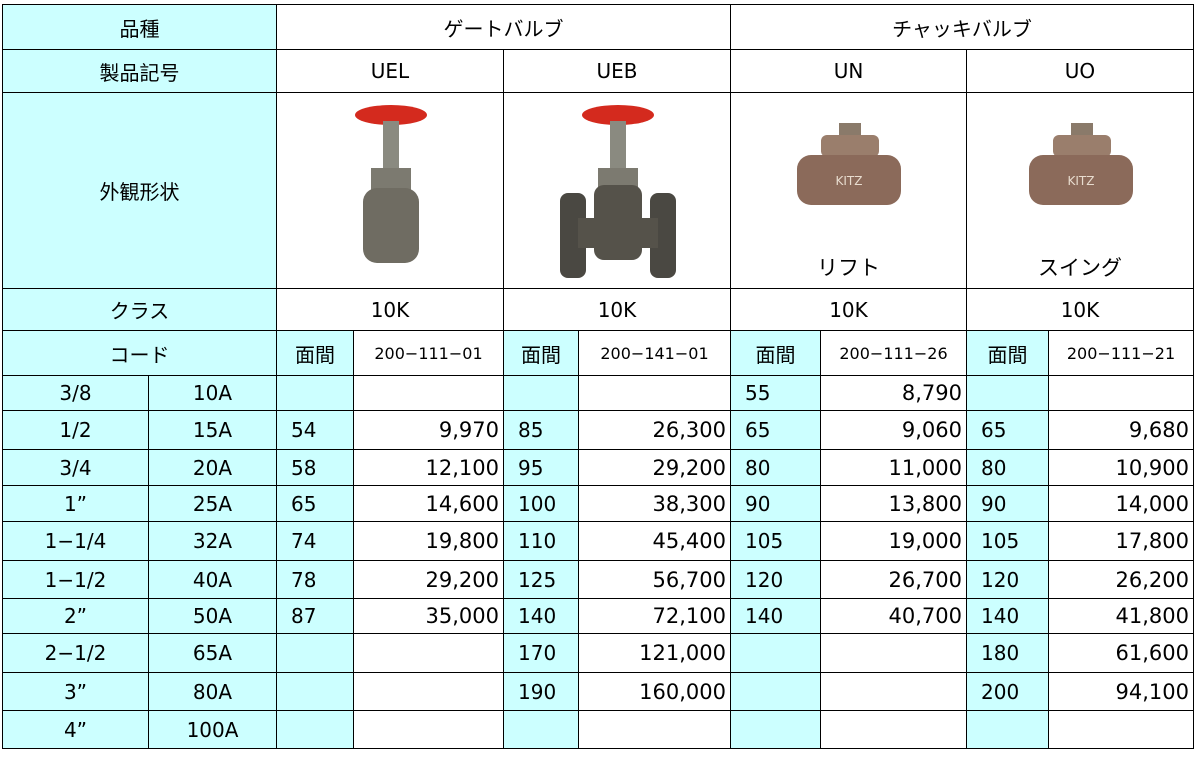 This screenshot has height=760, width=1197. Describe the element at coordinates (1080, 268) in the screenshot. I see `product-caption: スイング` at that location.